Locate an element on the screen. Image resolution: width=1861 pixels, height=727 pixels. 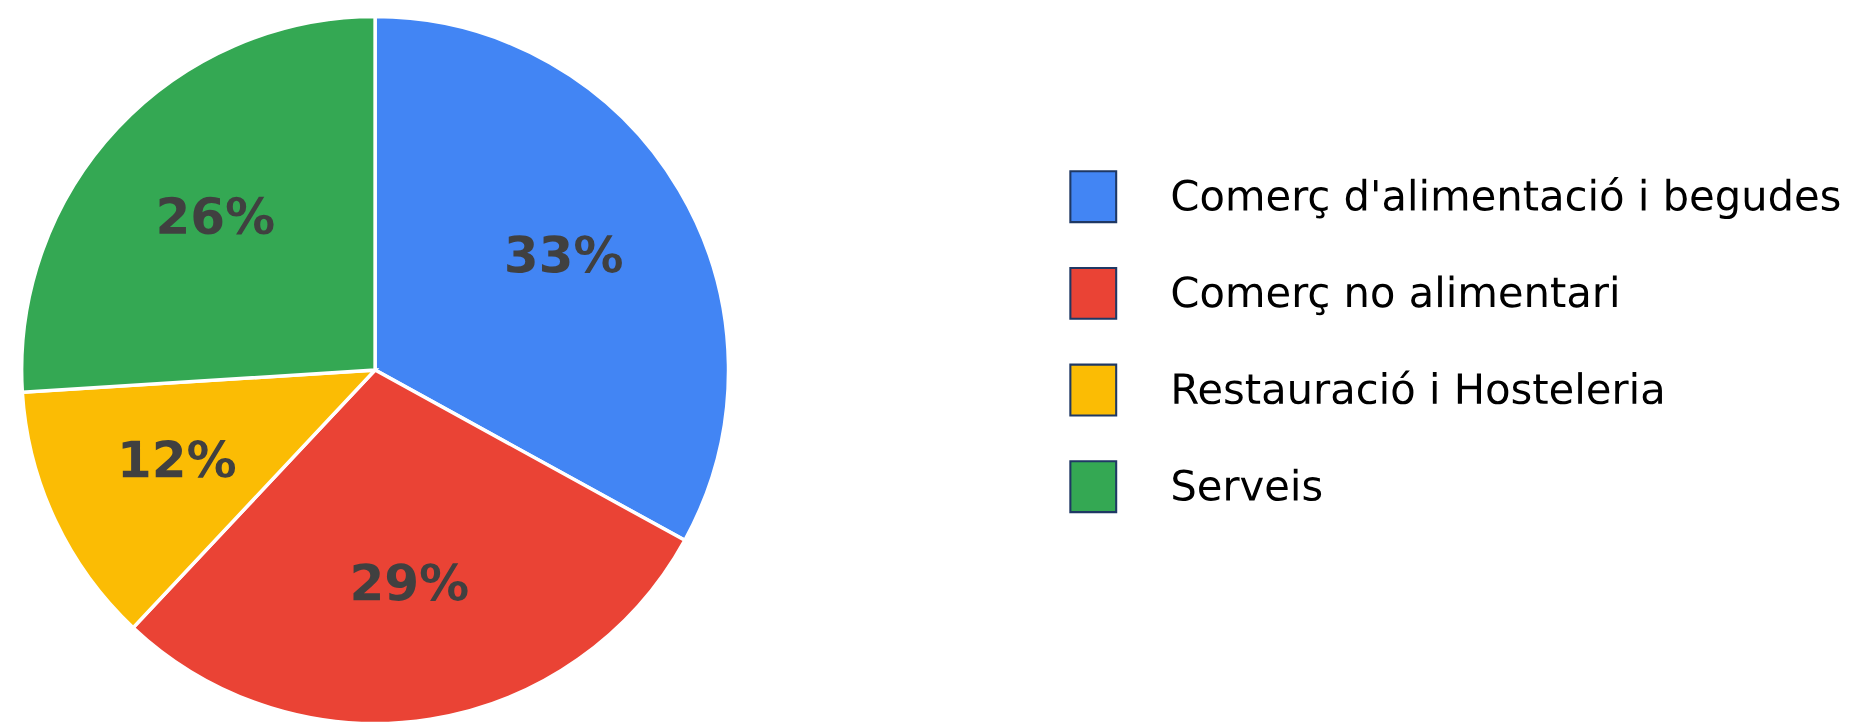
legend-label: Comerç d'alimentació i begudes is located at coordinates (1506, 198).